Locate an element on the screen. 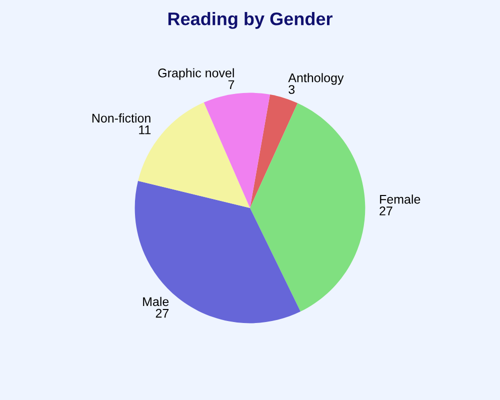 The image size is (500, 400). slice-label: Male is located at coordinates (156, 301).